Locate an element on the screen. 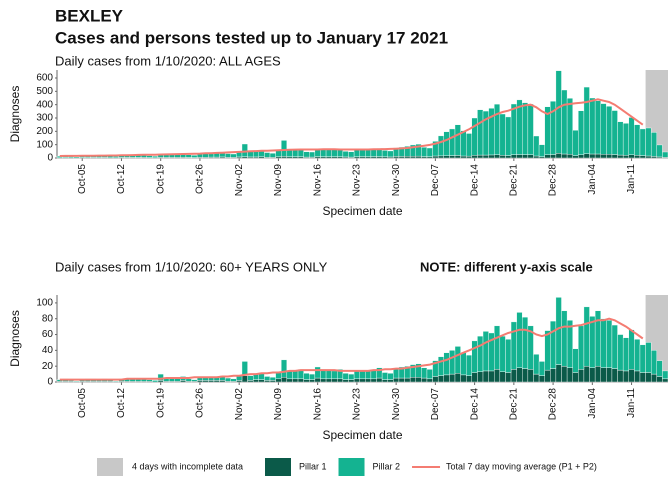 This screenshot has height=485, width=670. x-tick-label: Oct-12 is located at coordinates (121, 179).